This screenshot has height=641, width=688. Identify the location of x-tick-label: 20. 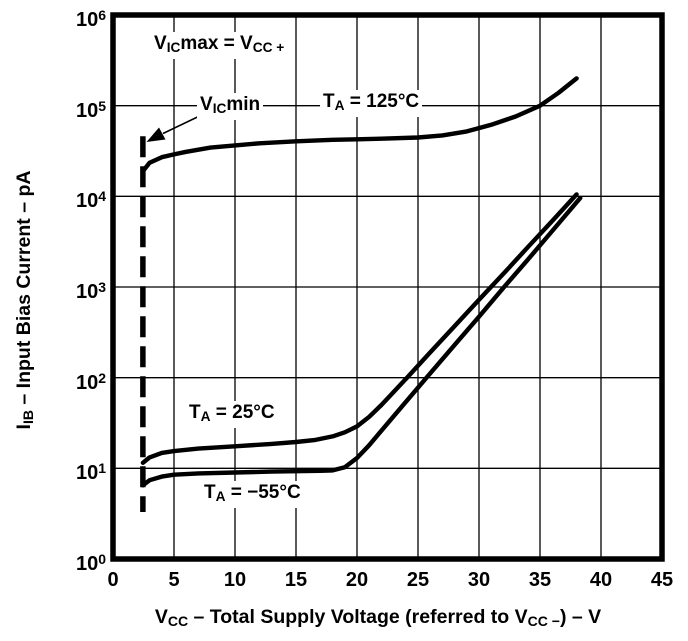
(357, 580).